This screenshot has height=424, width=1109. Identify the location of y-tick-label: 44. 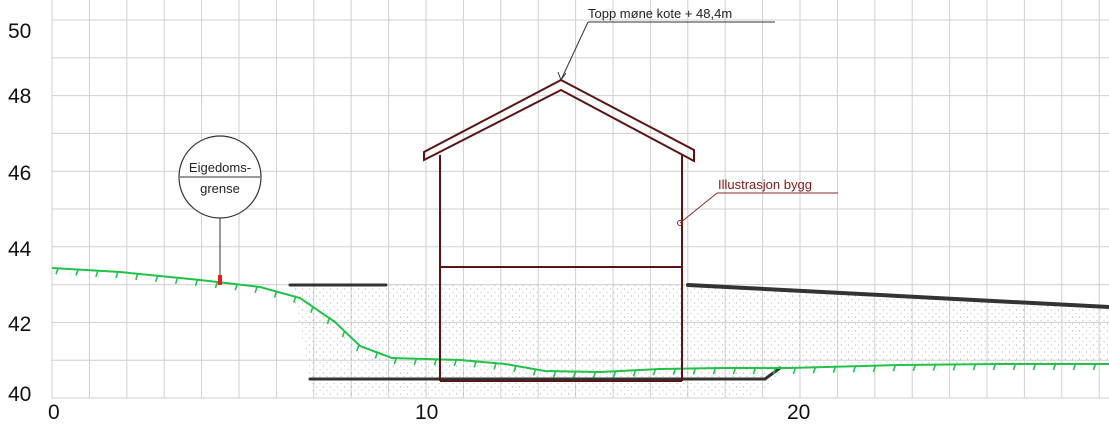
(20, 249).